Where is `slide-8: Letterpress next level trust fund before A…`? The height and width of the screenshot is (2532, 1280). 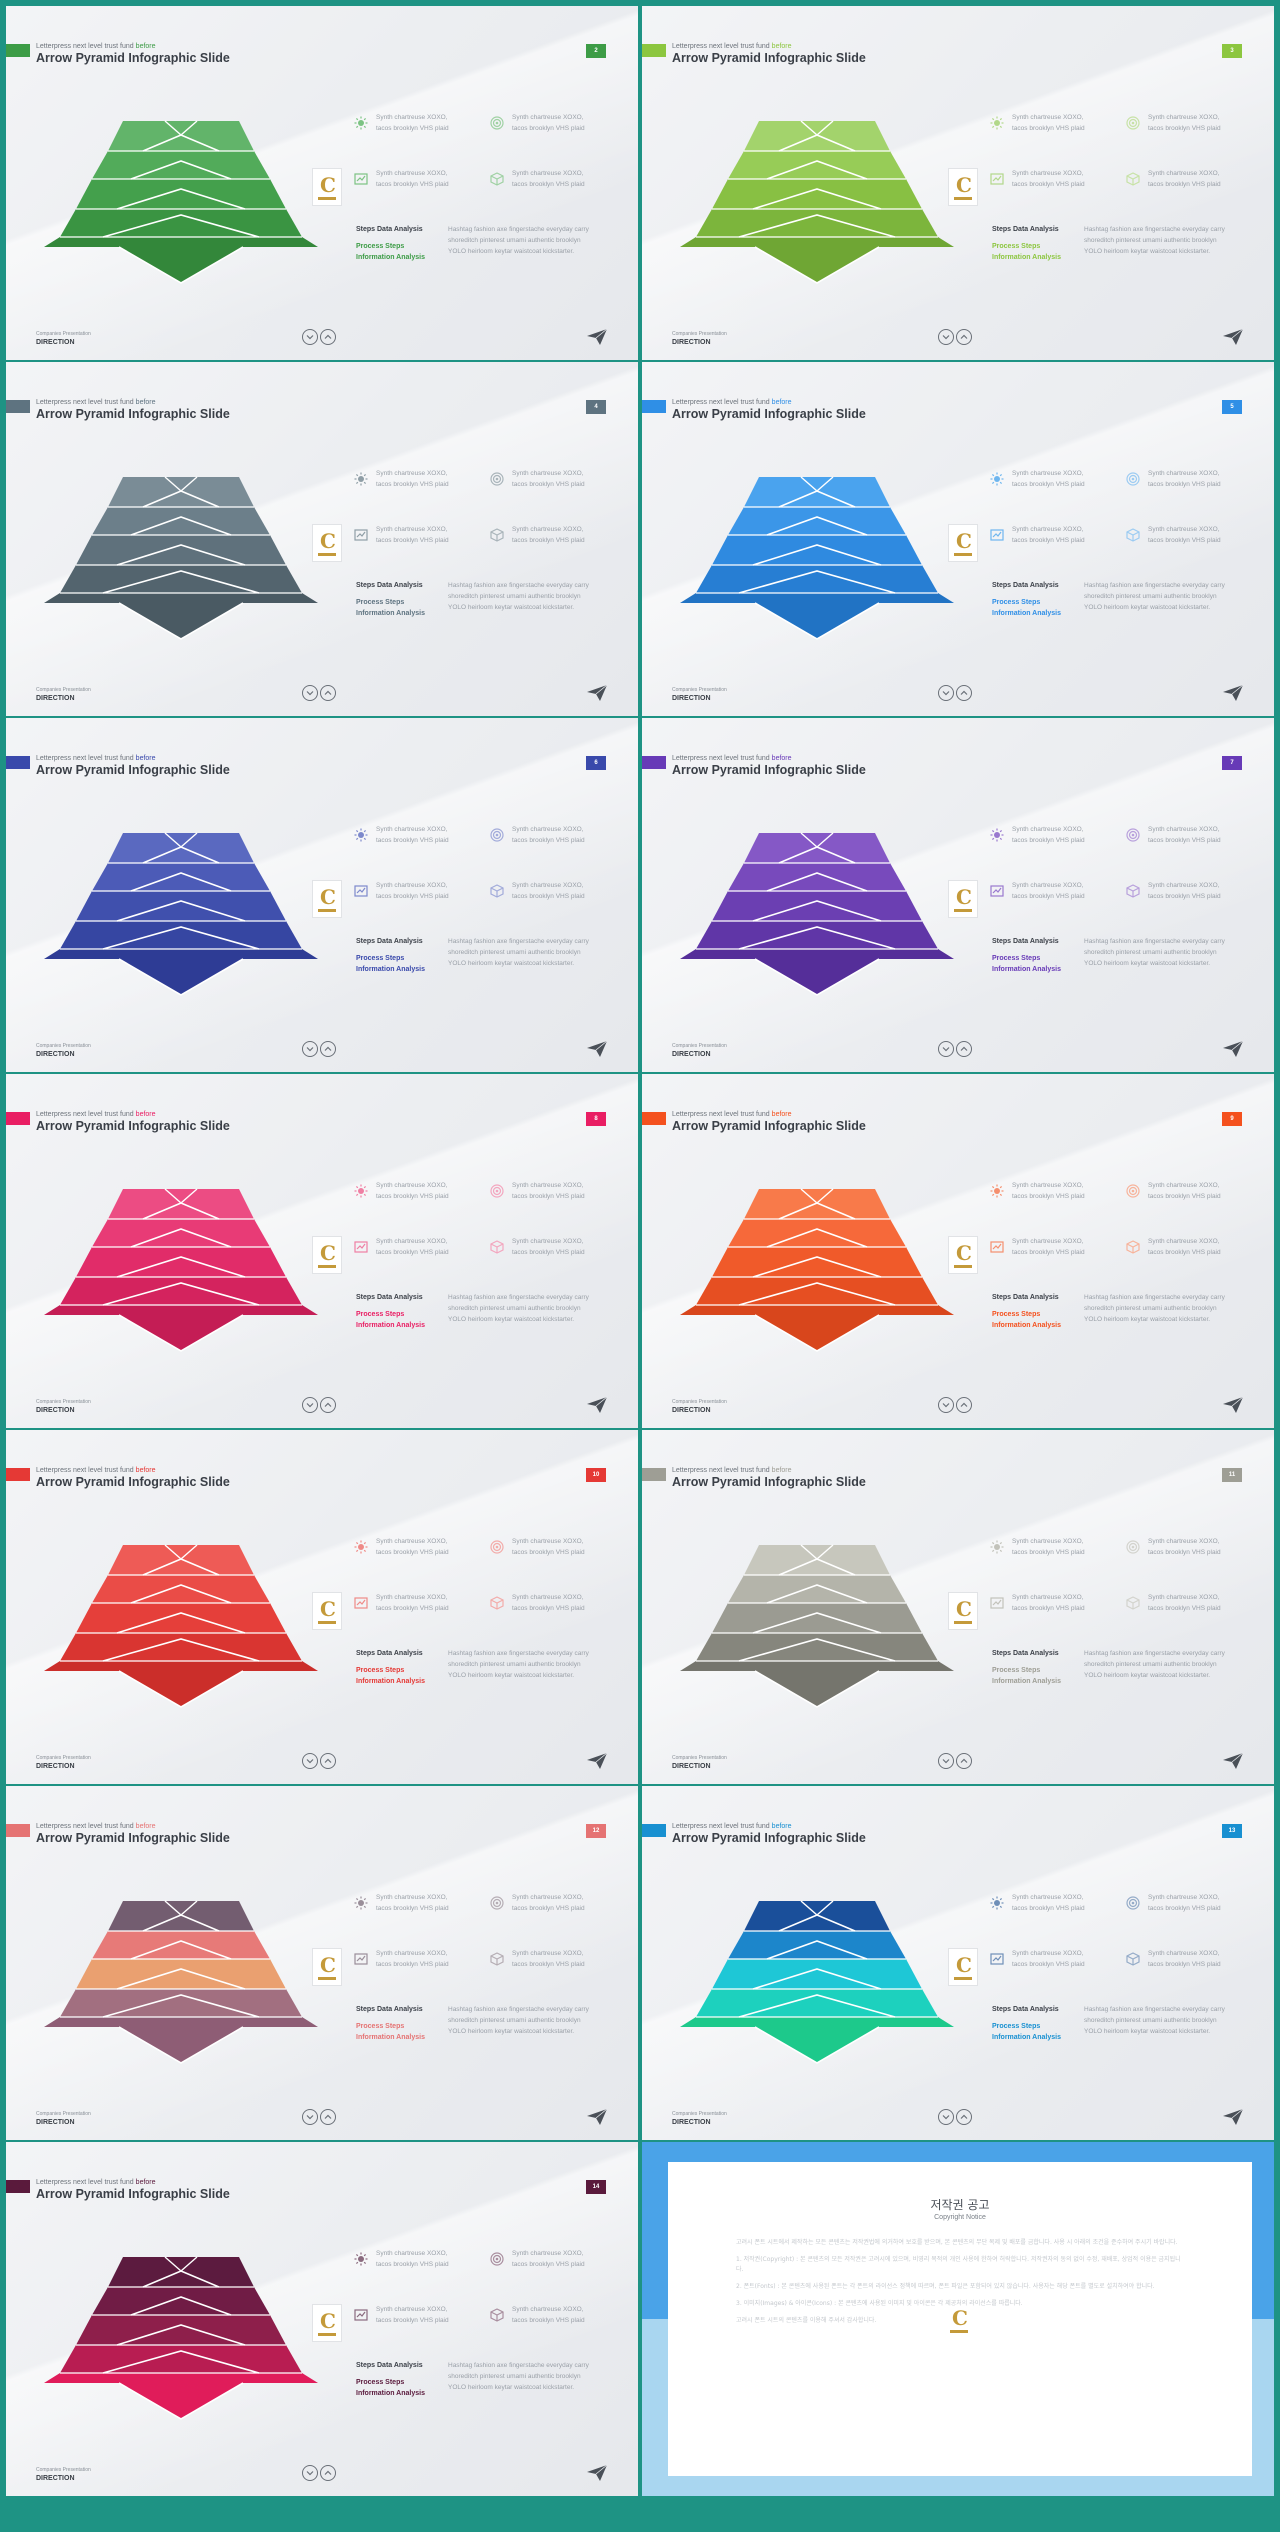 slide-8: Letterpress next level trust fund before A… is located at coordinates (322, 1251).